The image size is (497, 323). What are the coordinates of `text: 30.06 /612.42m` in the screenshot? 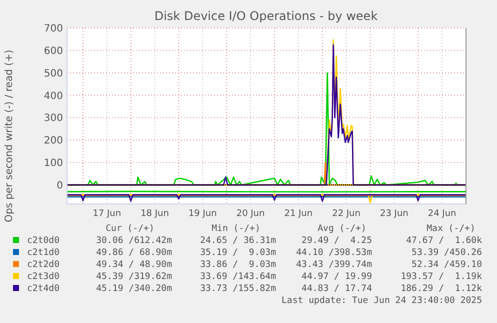 It's located at (134, 241).